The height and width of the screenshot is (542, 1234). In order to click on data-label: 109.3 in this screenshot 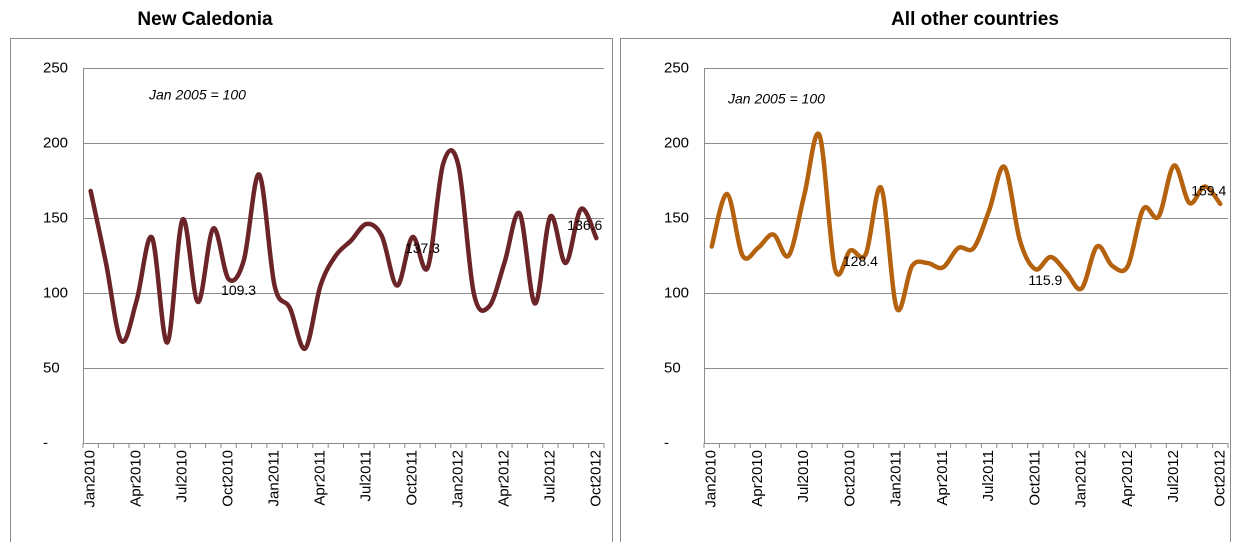, I will do `click(238, 290)`.